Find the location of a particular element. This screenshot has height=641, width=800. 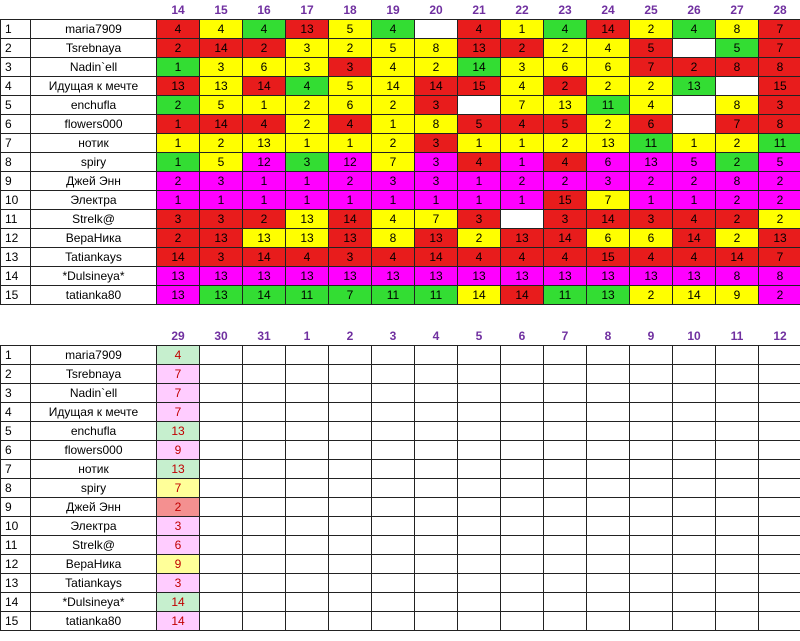

player-name: ВераНика is located at coordinates (93, 238).